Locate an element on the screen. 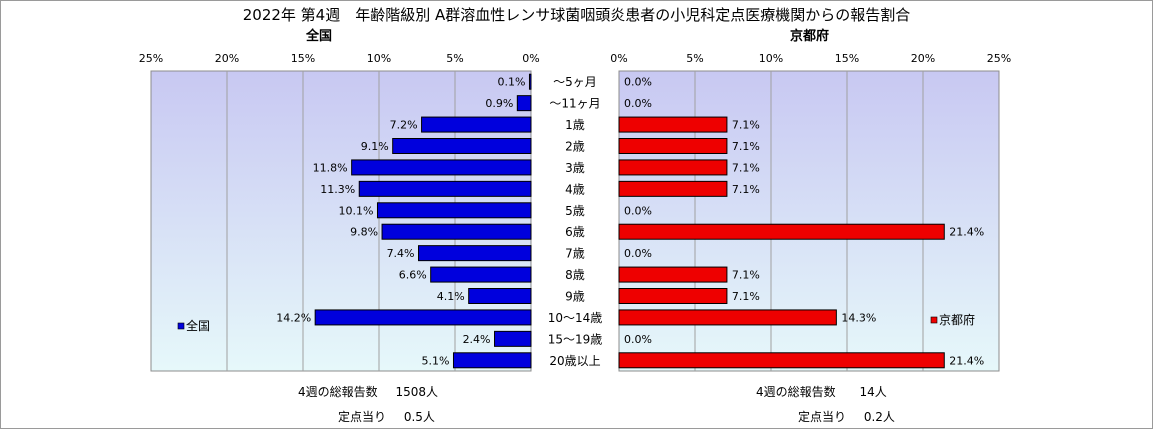  national-total: 4週の総報告数 1508人 is located at coordinates (368, 391).